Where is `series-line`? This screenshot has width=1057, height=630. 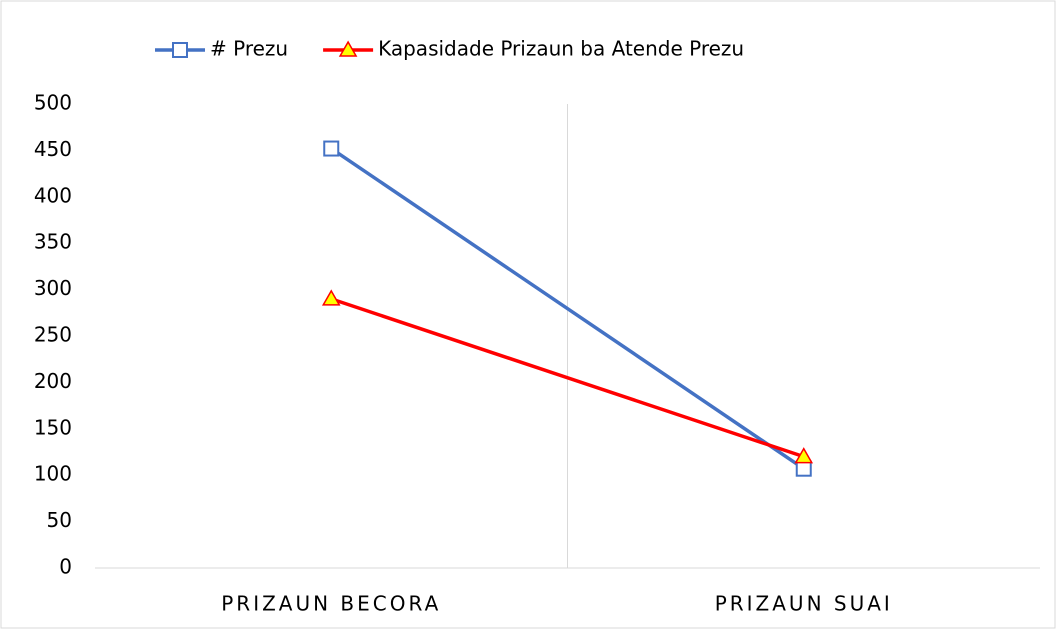 series-line is located at coordinates (567, 378).